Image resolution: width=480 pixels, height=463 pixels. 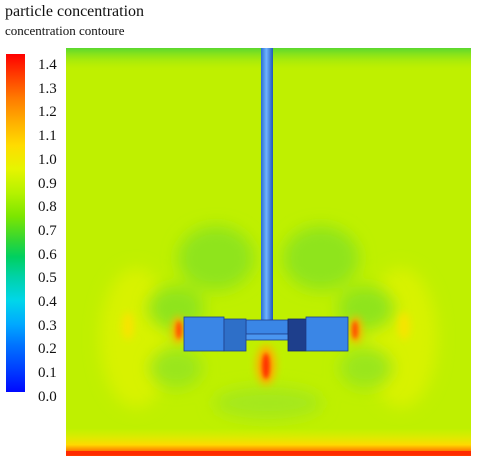 I want to click on legend-label: 0.7, so click(x=47, y=230).